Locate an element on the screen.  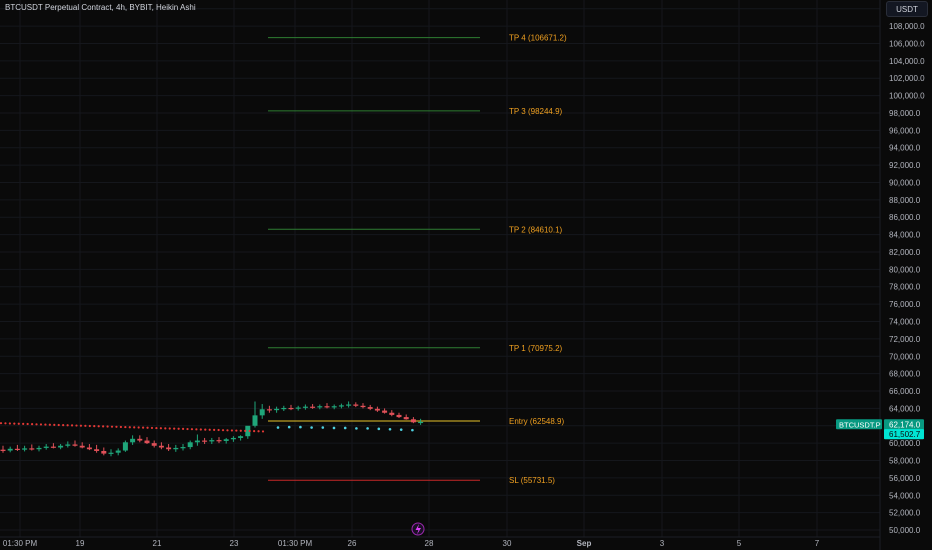
currency-button: USDT is located at coordinates (907, 9).